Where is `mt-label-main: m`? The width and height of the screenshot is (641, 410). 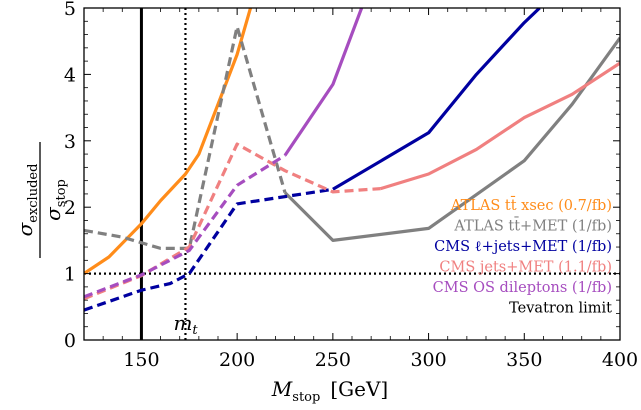 mt-label-main: m is located at coordinates (182, 323).